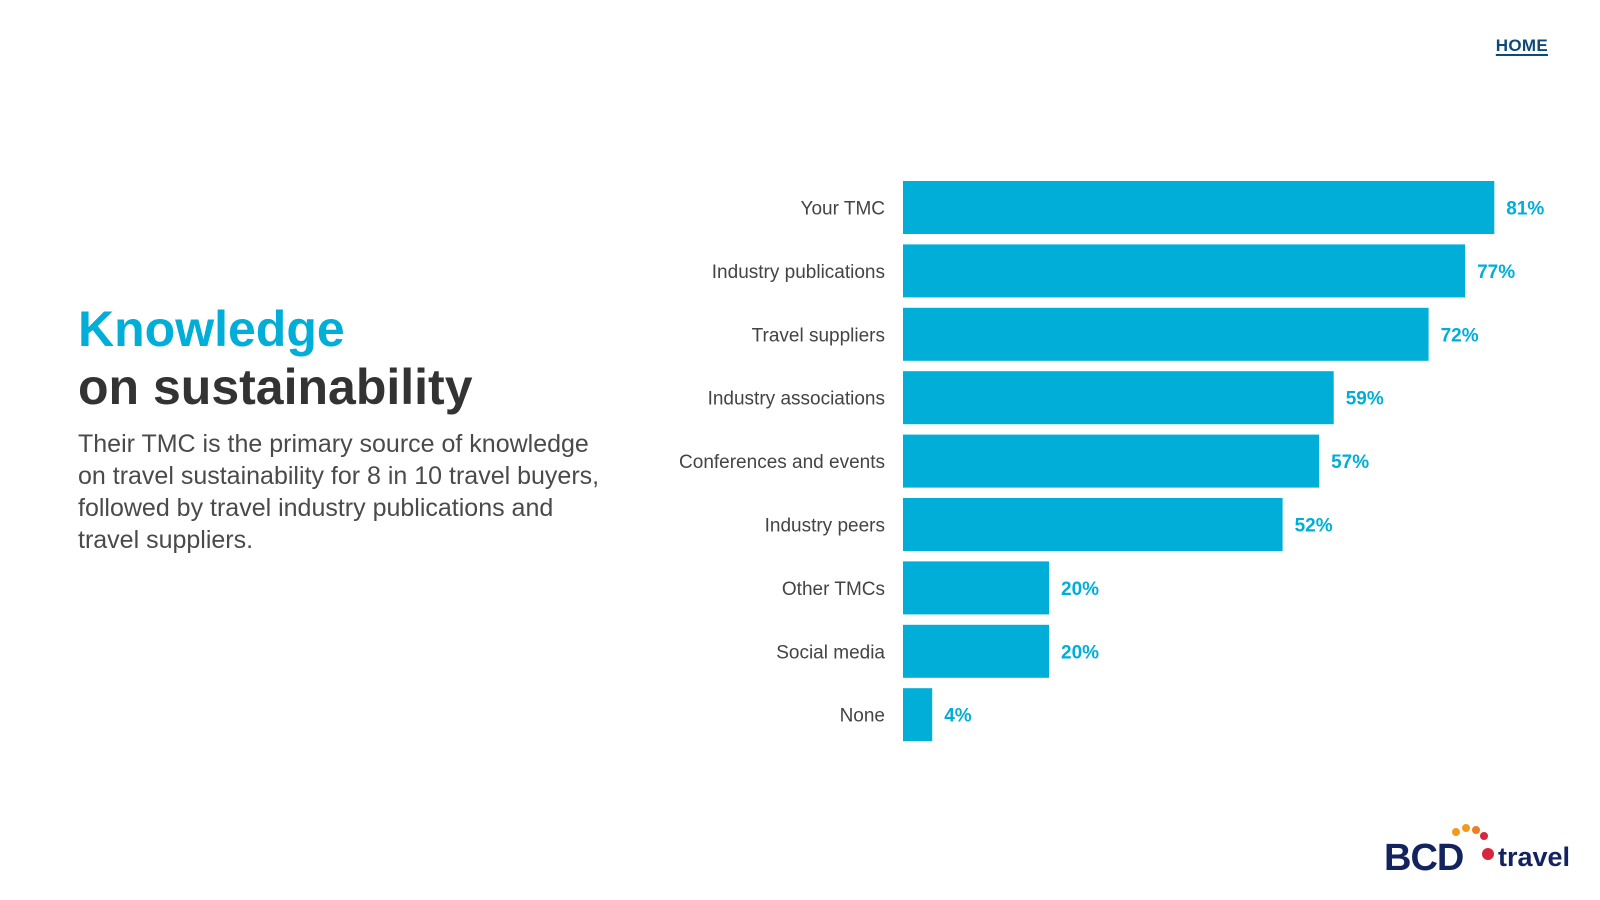  What do you see at coordinates (1460, 335) in the screenshot?
I see `value-label: 72%` at bounding box center [1460, 335].